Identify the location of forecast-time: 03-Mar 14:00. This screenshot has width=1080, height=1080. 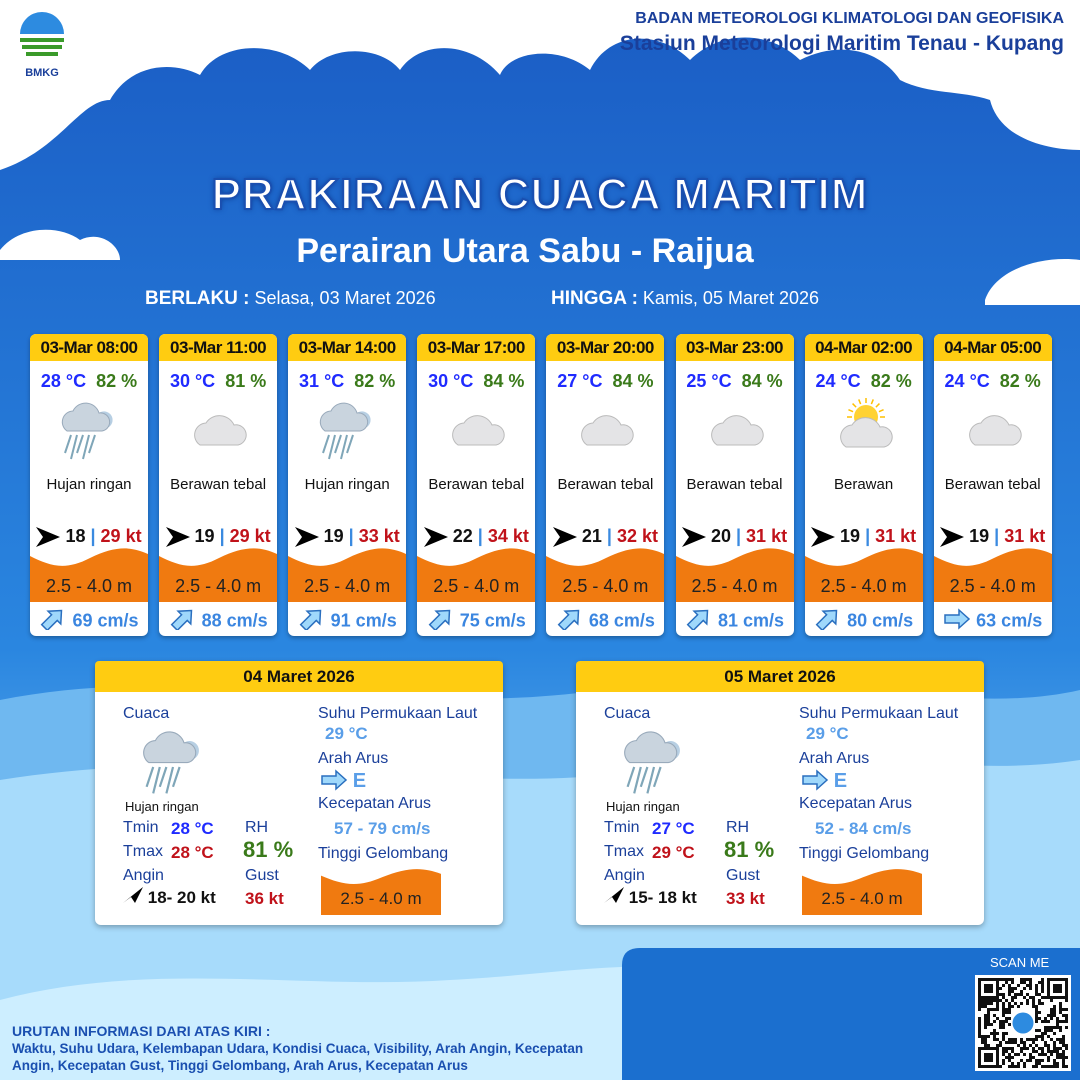
(347, 347).